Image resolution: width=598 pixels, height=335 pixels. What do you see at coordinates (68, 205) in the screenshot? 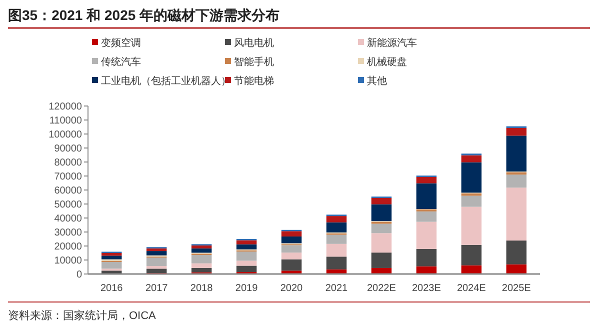
I see `y-tick-label: 50000` at bounding box center [68, 205].